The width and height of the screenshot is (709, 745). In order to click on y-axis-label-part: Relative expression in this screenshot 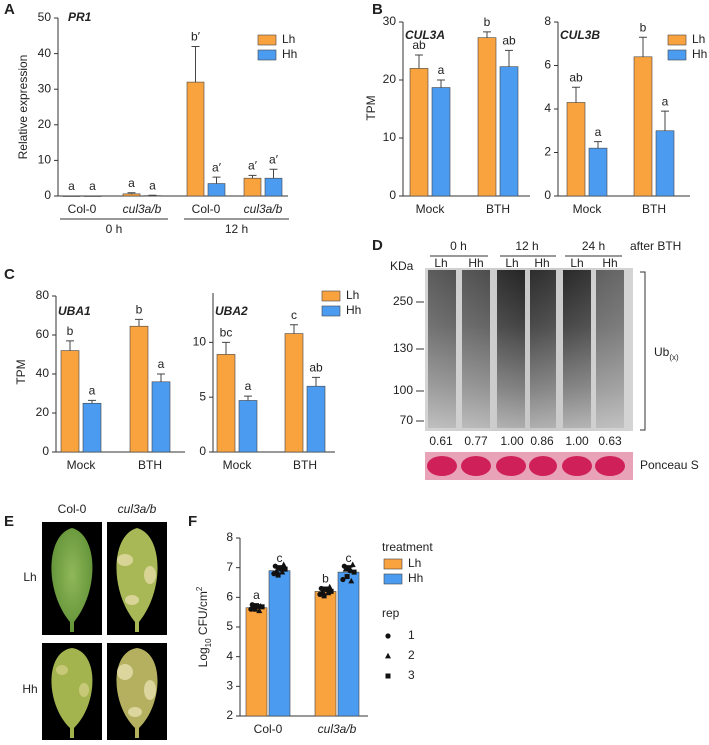, I will do `click(23, 107)`.